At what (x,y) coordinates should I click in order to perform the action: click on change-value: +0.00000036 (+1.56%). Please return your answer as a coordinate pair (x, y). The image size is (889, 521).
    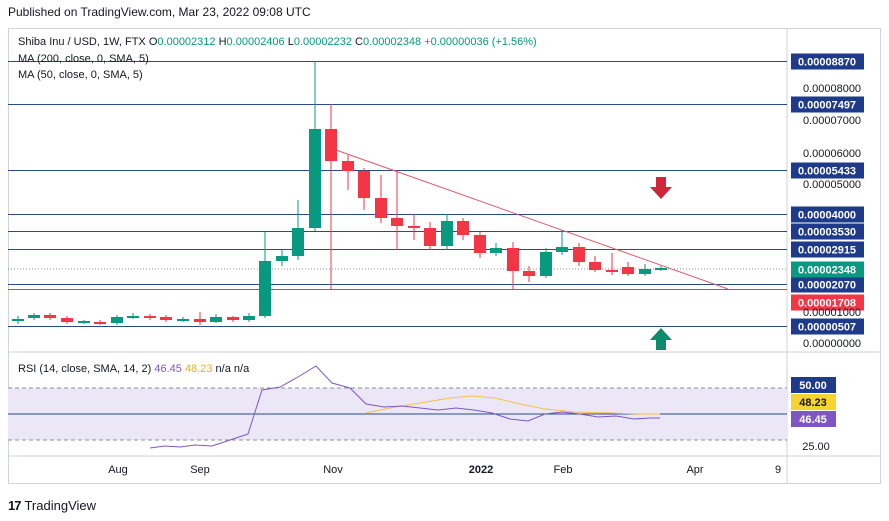
    Looking at the image, I should click on (480, 42).